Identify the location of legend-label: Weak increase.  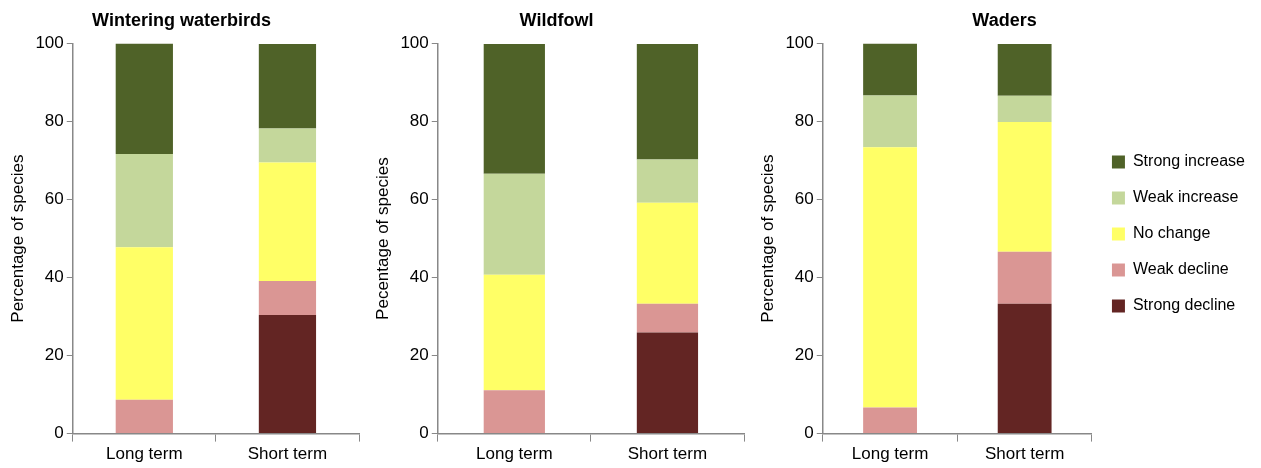
(1185, 197).